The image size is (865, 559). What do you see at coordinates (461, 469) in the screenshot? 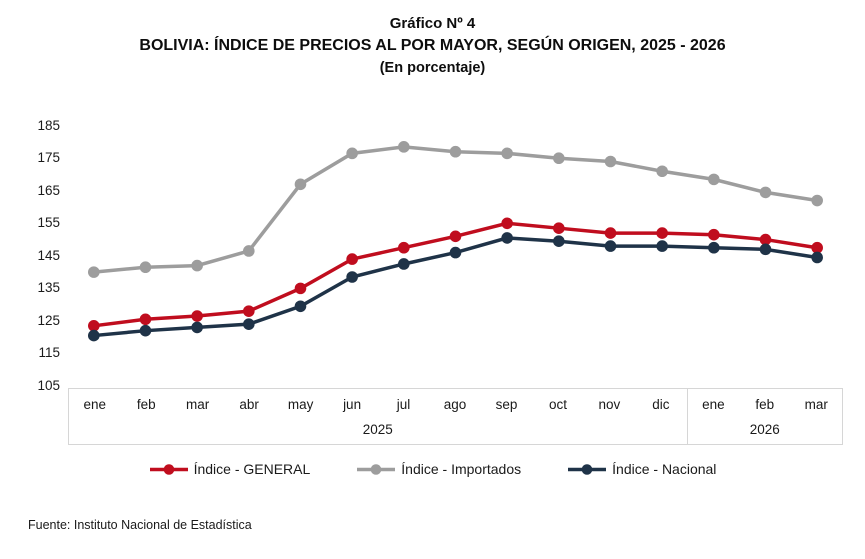
I see `legend-label: Índice - Importados` at bounding box center [461, 469].